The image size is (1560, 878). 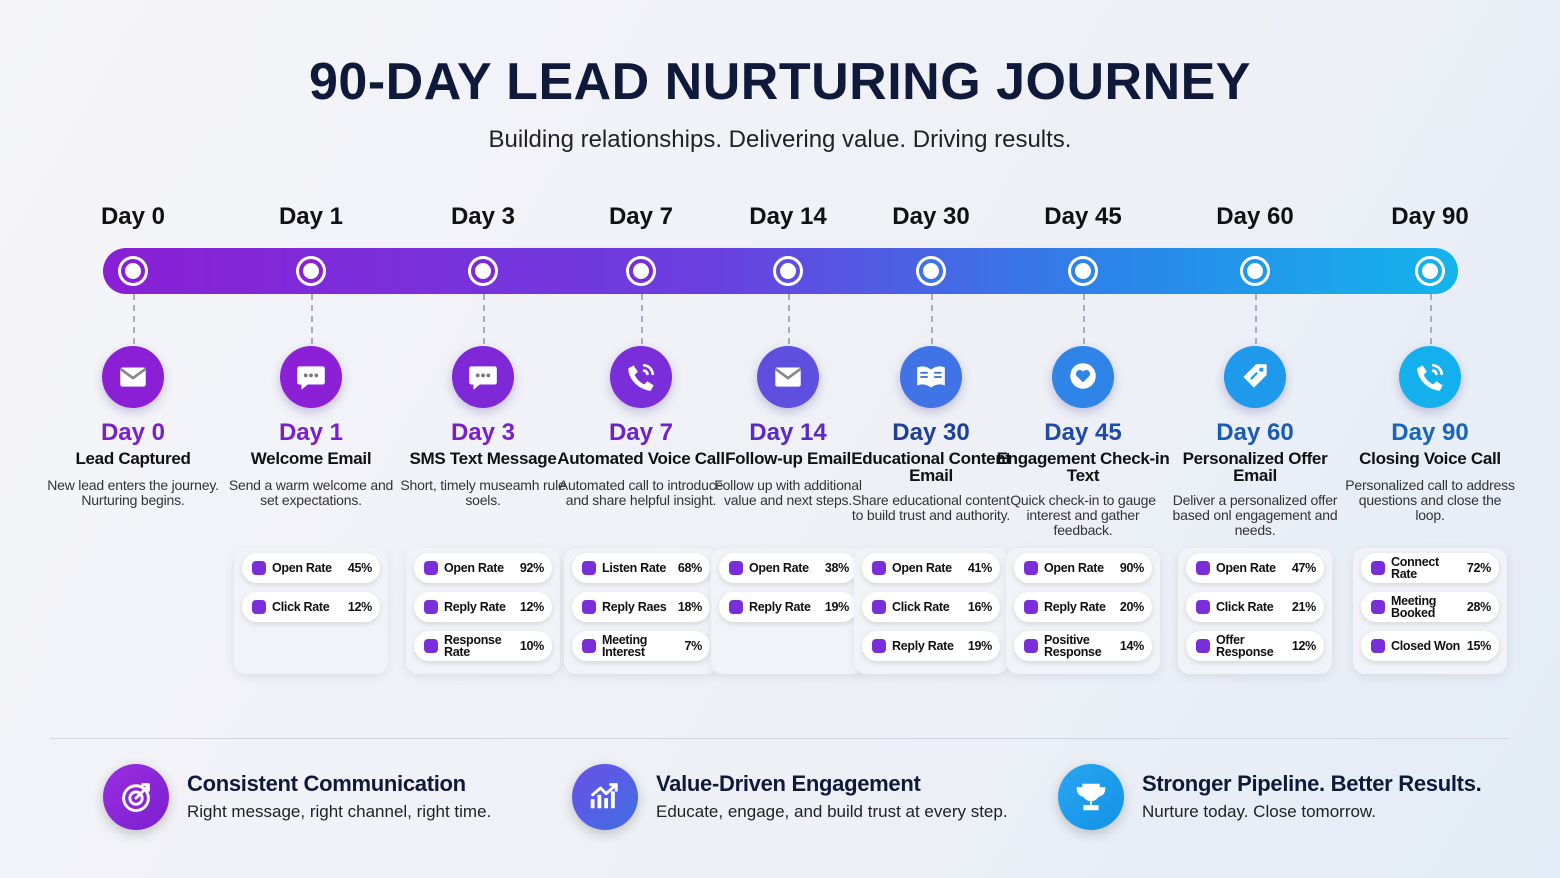 I want to click on metric-pill: Click Rate 21%, so click(x=1255, y=607).